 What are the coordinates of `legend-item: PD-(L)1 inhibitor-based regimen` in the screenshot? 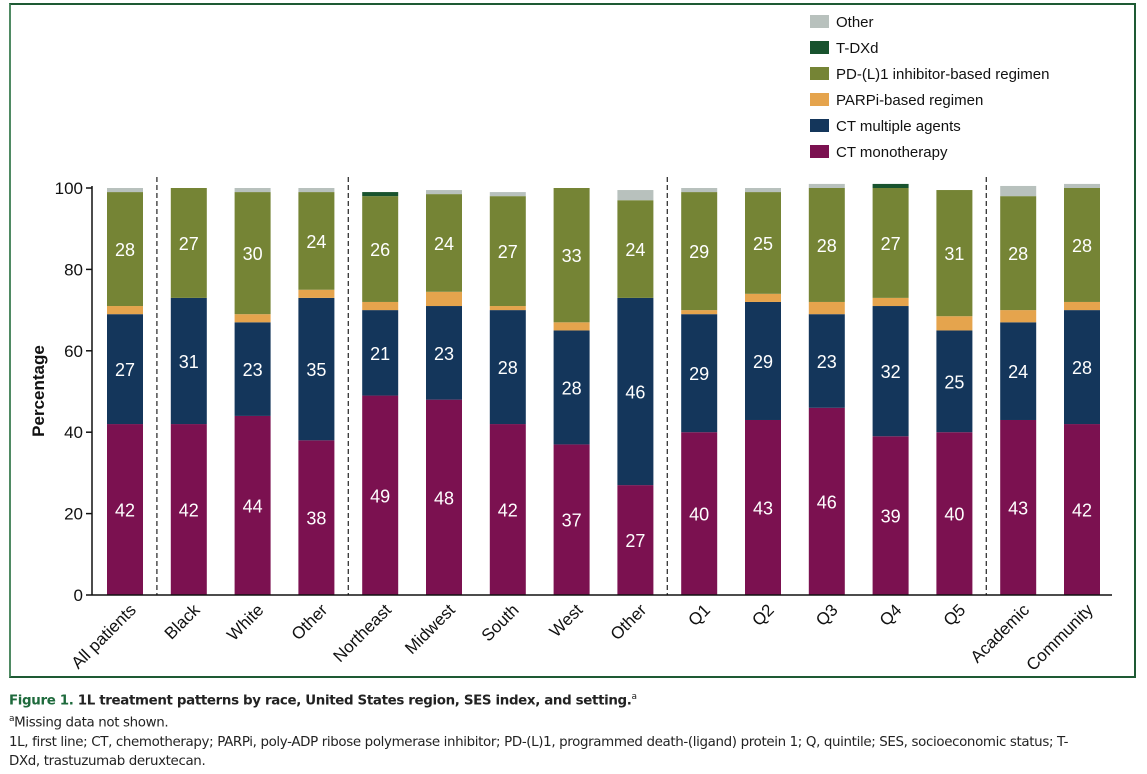 It's located at (929, 74).